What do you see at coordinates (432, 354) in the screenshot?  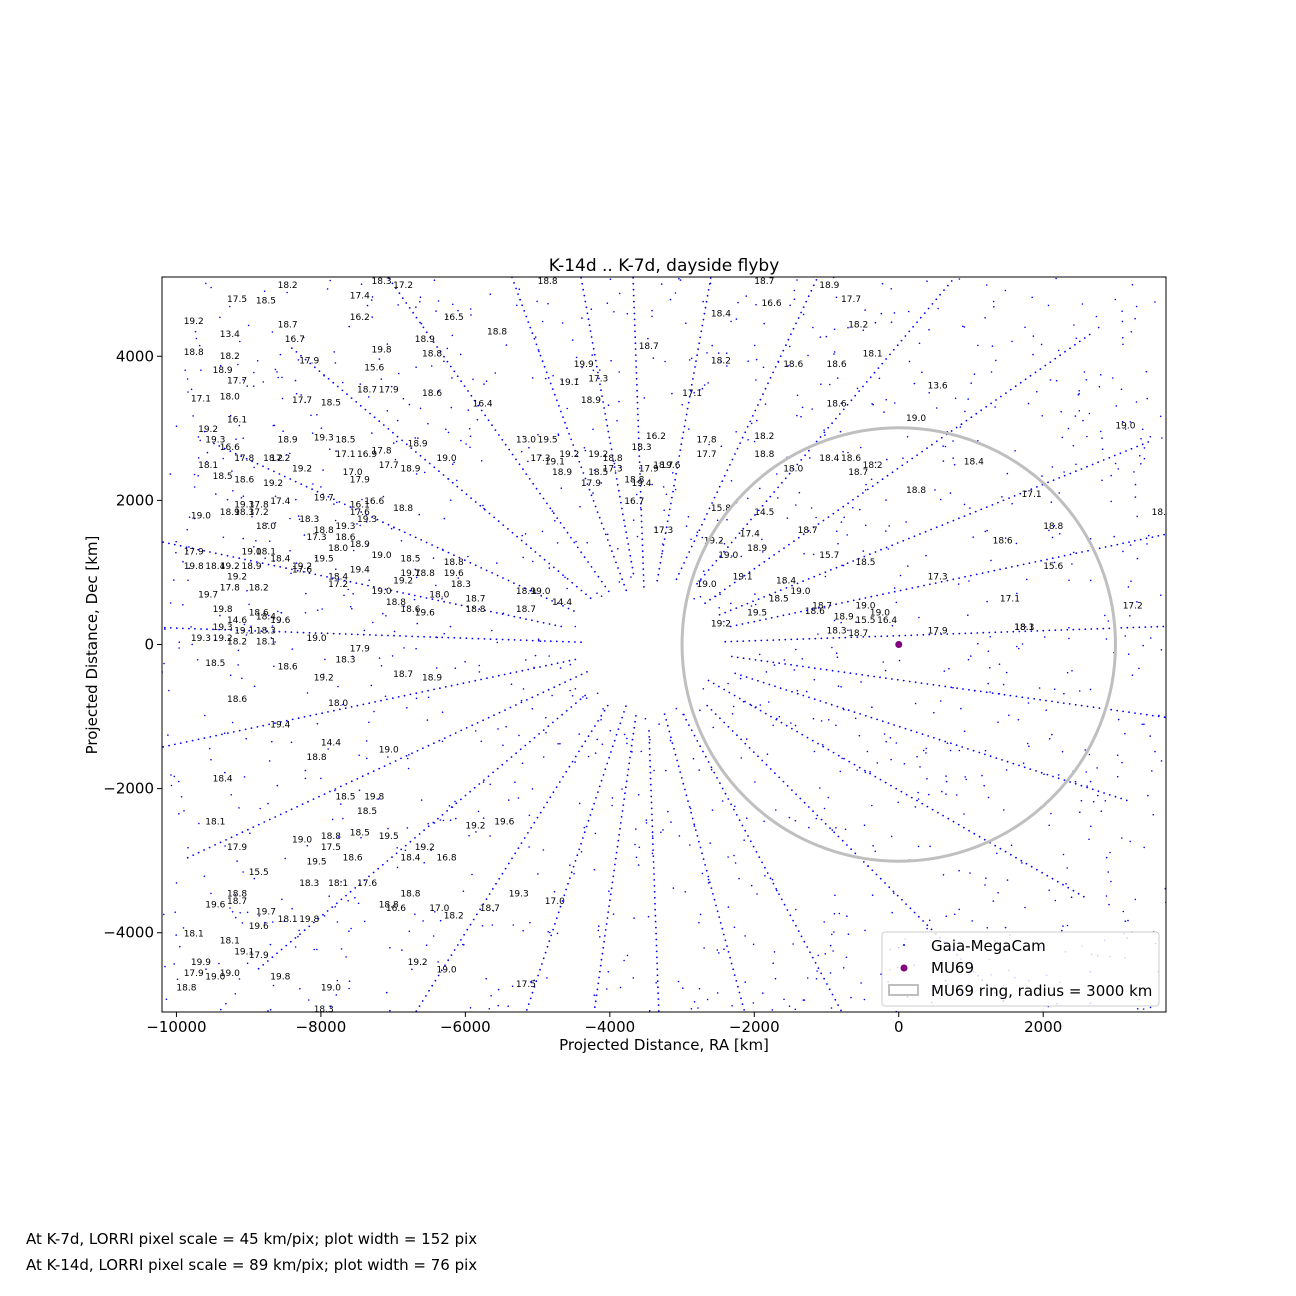 I see `magnitude-label: 18.8` at bounding box center [432, 354].